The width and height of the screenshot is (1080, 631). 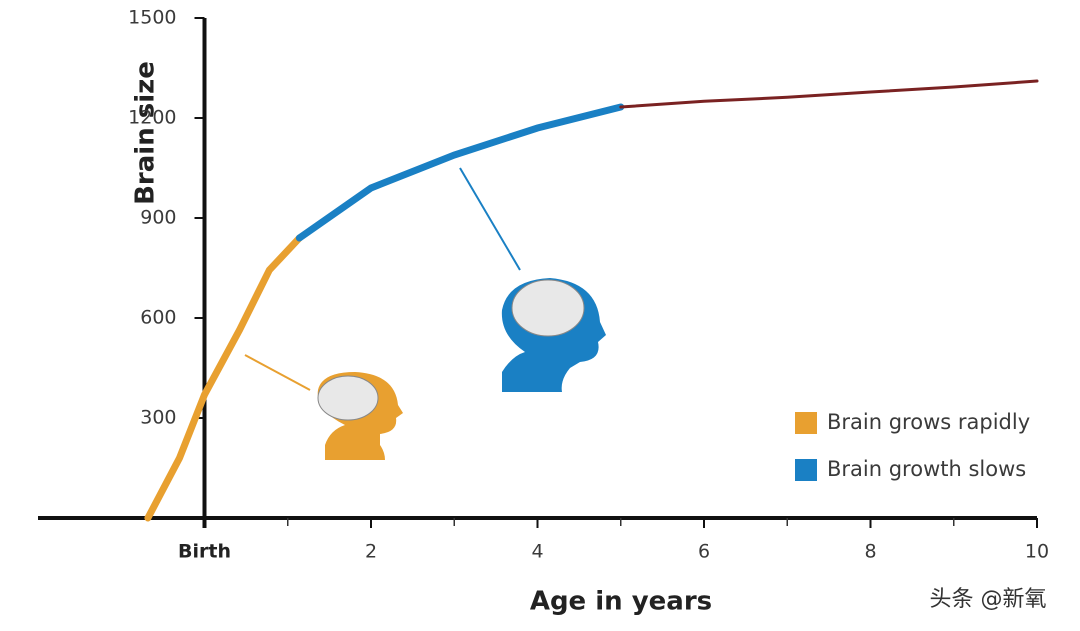 I want to click on x-axis-label: Age in years, so click(x=621, y=602).